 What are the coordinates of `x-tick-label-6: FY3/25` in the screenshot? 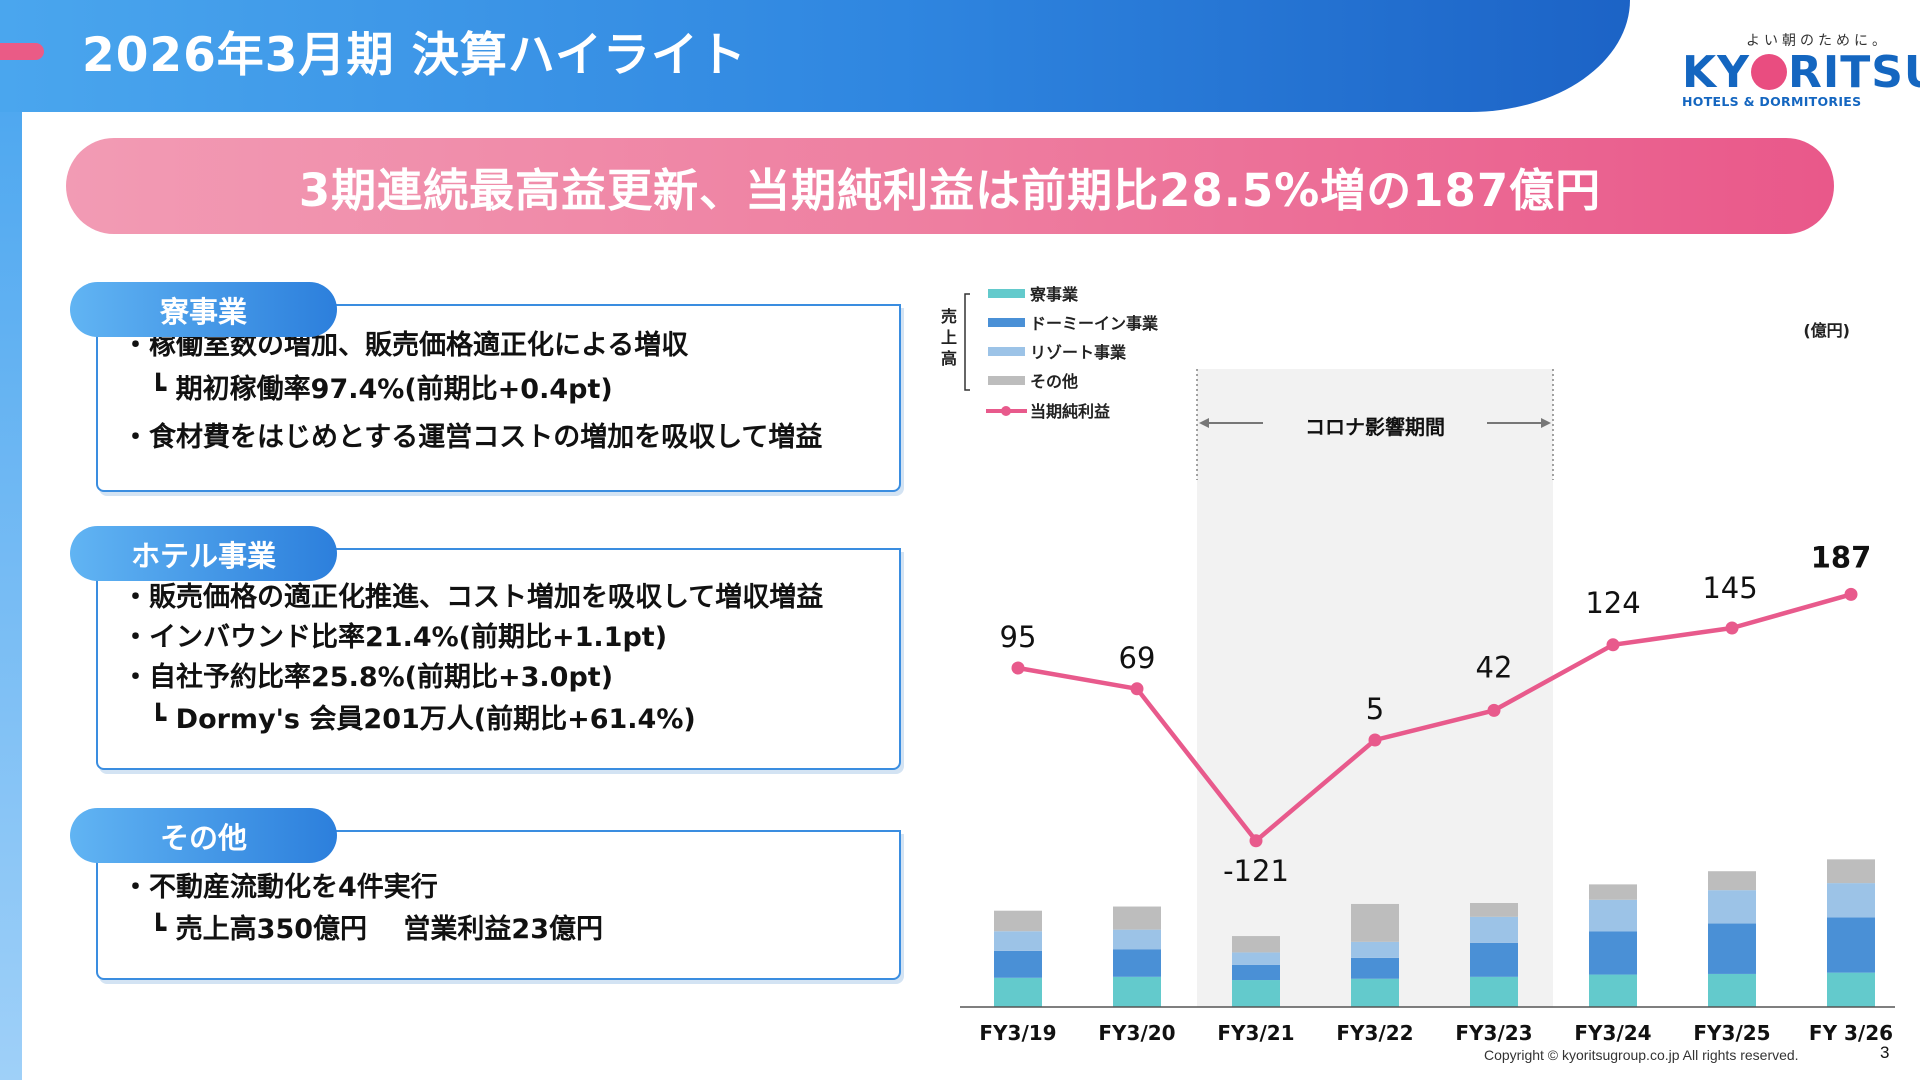 It's located at (1731, 1033).